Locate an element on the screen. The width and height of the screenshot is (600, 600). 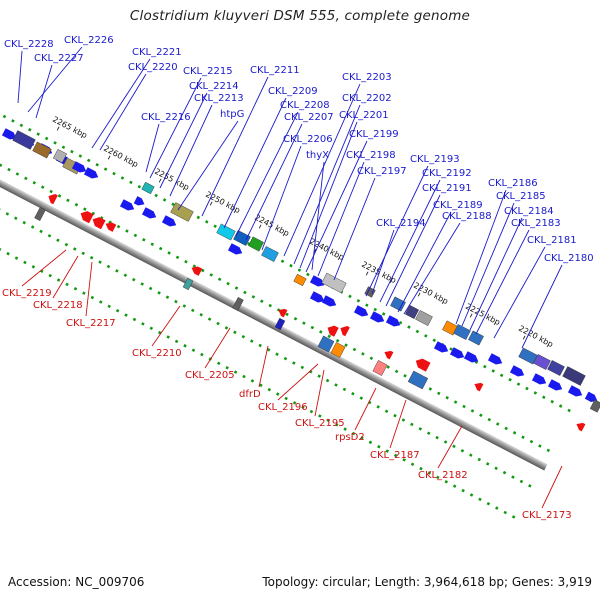
reverse-gene-label: CKL_2217 is located at coordinates (91, 323).